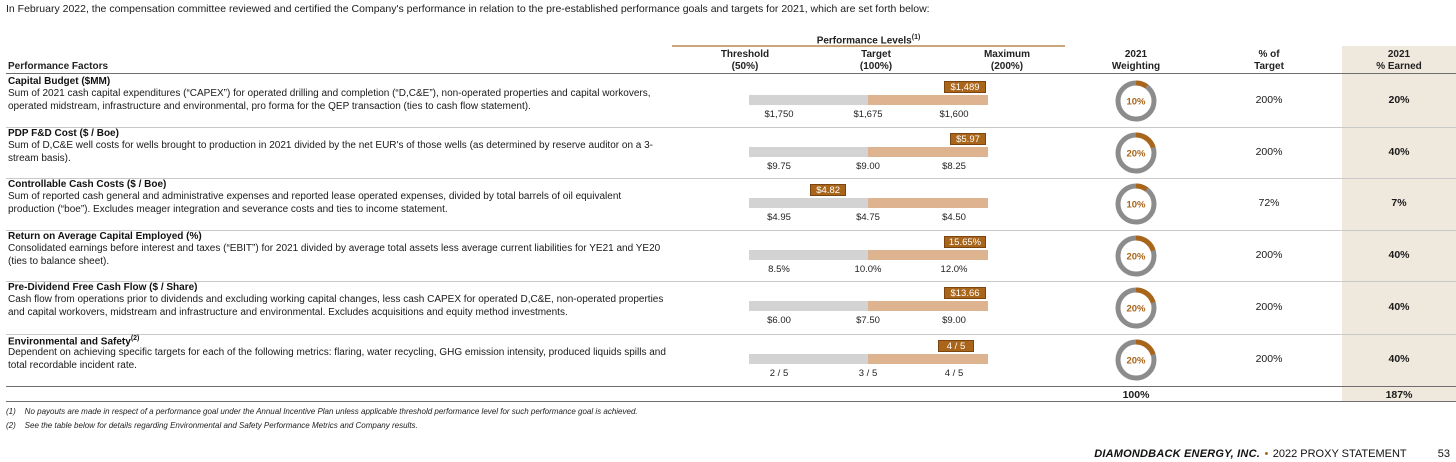 The height and width of the screenshot is (462, 1456). Describe the element at coordinates (1269, 54) in the screenshot. I see `pct-of-label: % of` at that location.